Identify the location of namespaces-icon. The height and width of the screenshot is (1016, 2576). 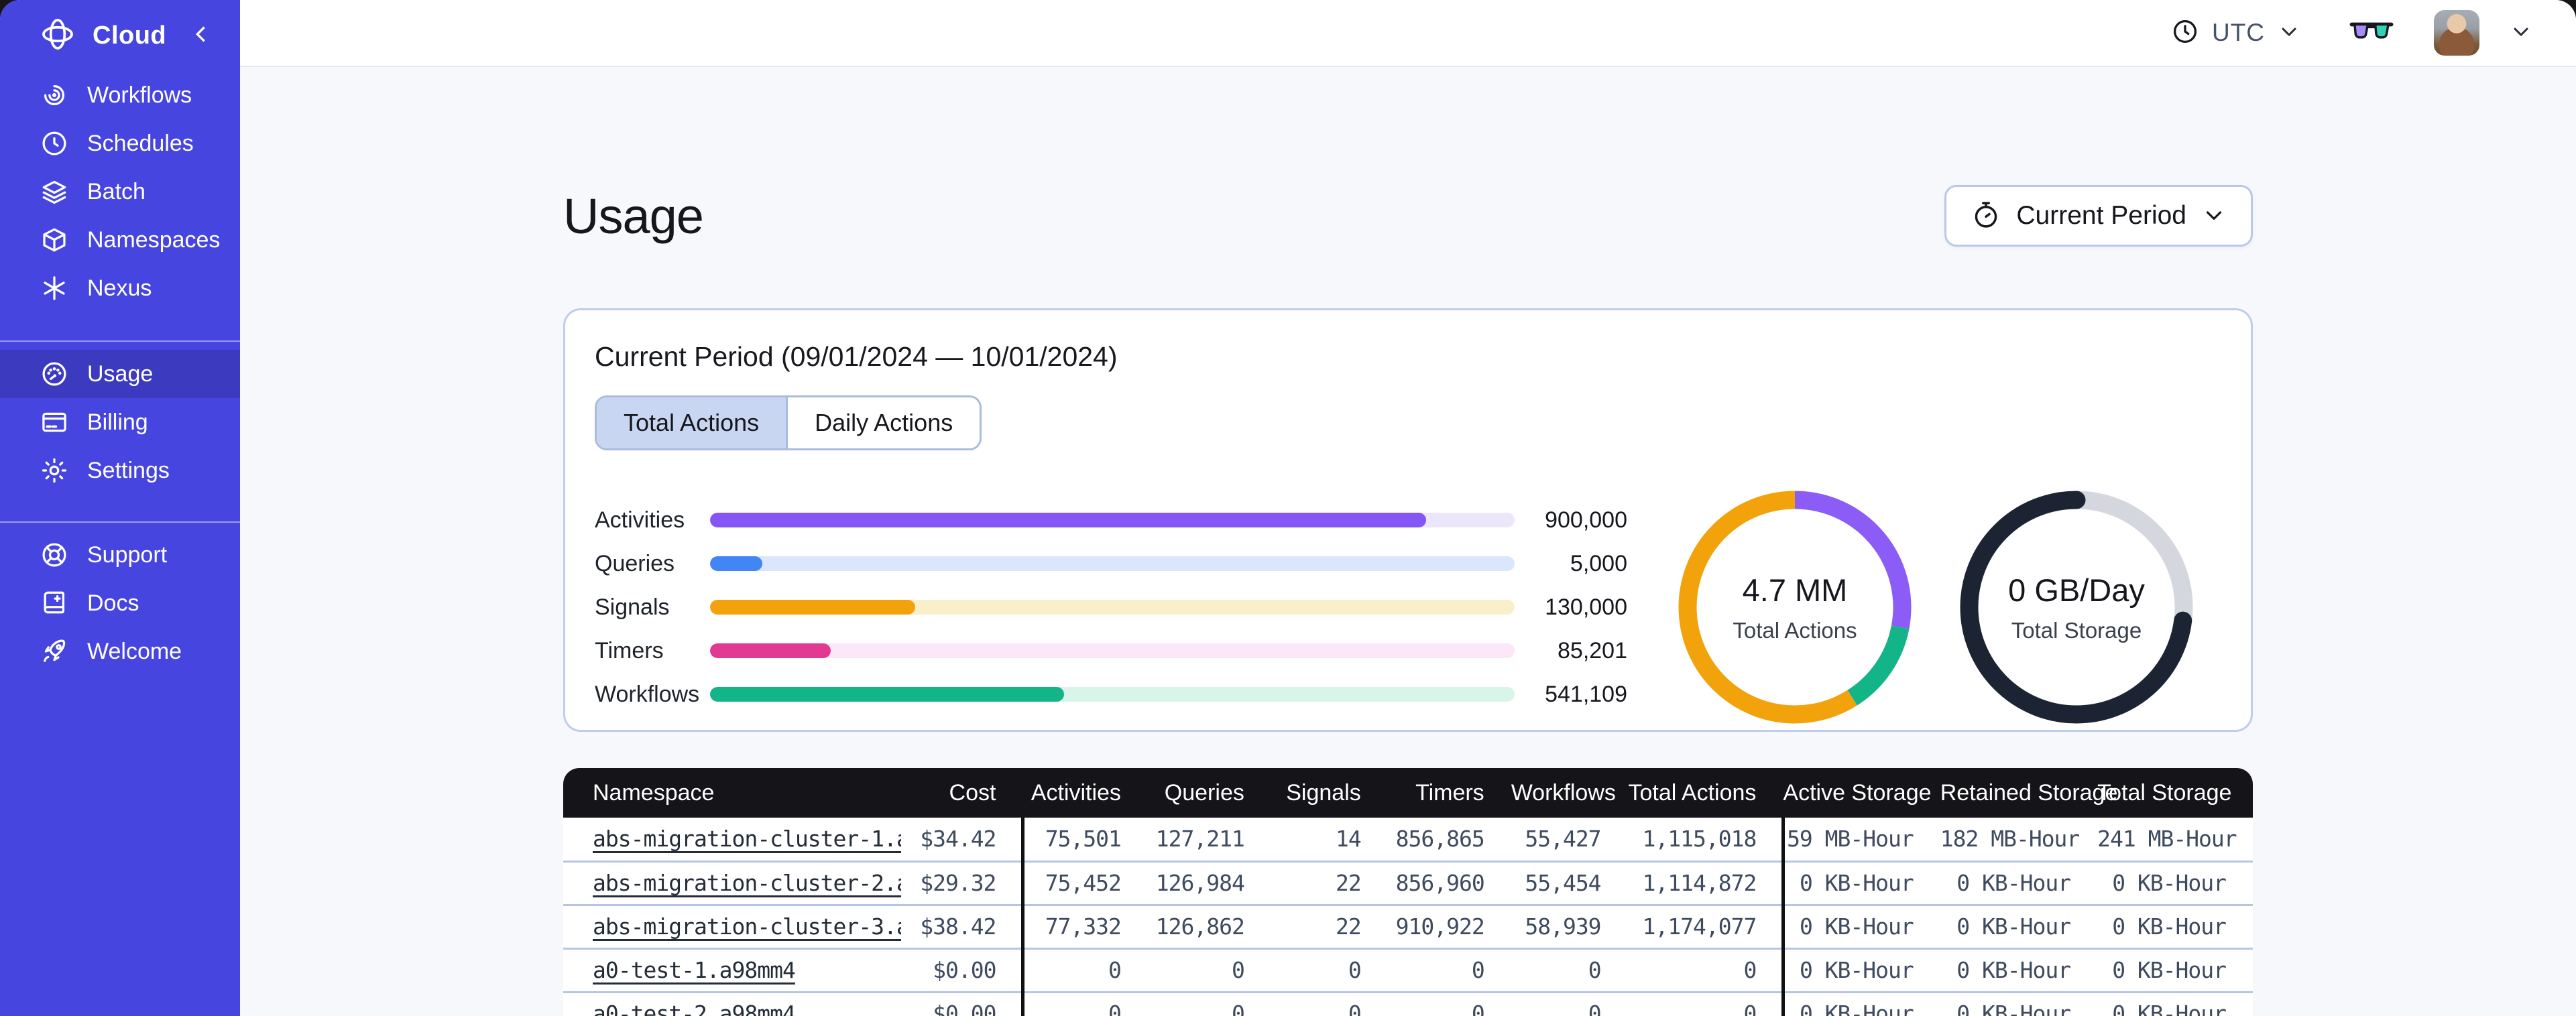
(54, 240).